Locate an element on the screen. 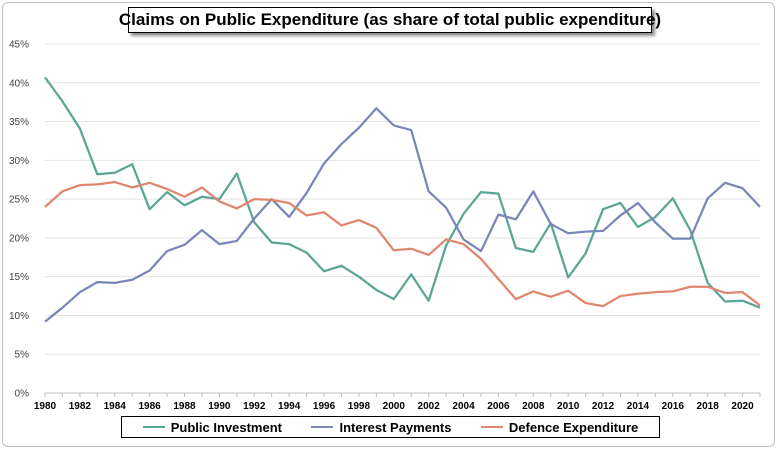 The width and height of the screenshot is (780, 452). legend-item-defence-expenditure: Defence Expenditure is located at coordinates (559, 427).